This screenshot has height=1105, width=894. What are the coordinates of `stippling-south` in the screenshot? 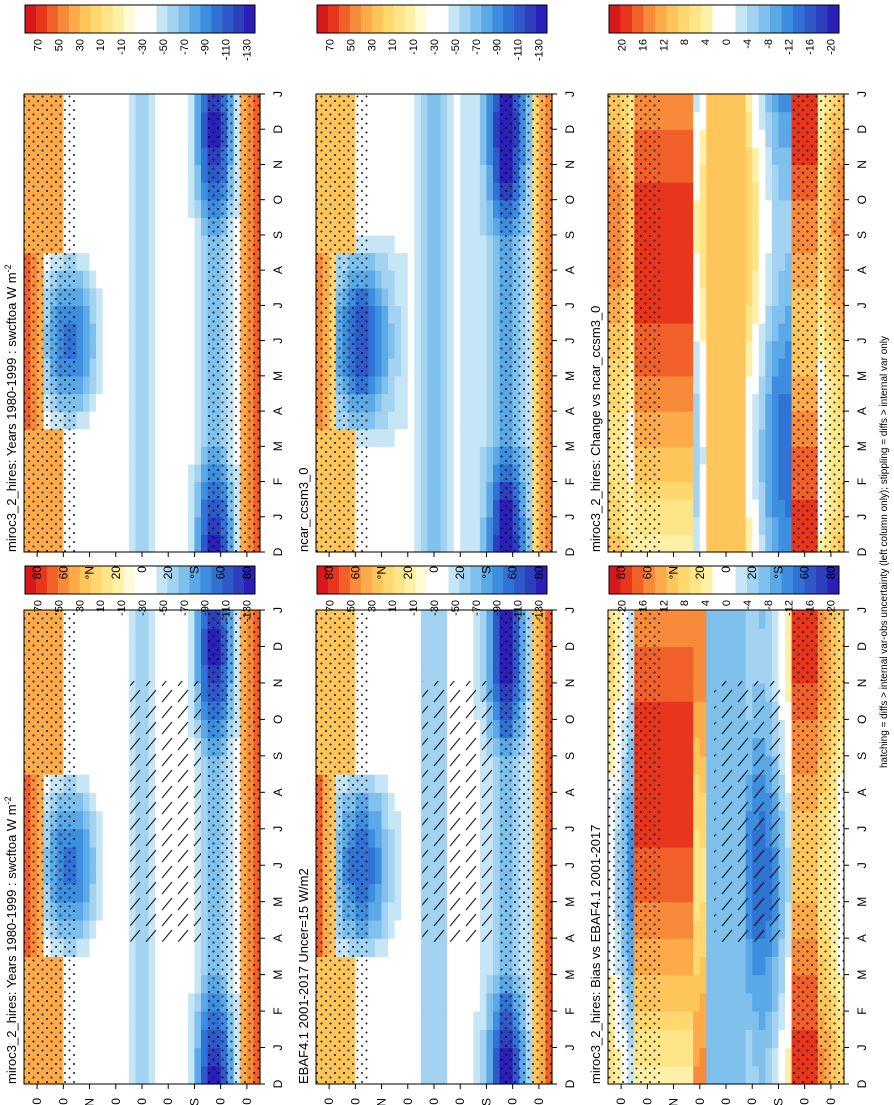 It's located at (818, 847).